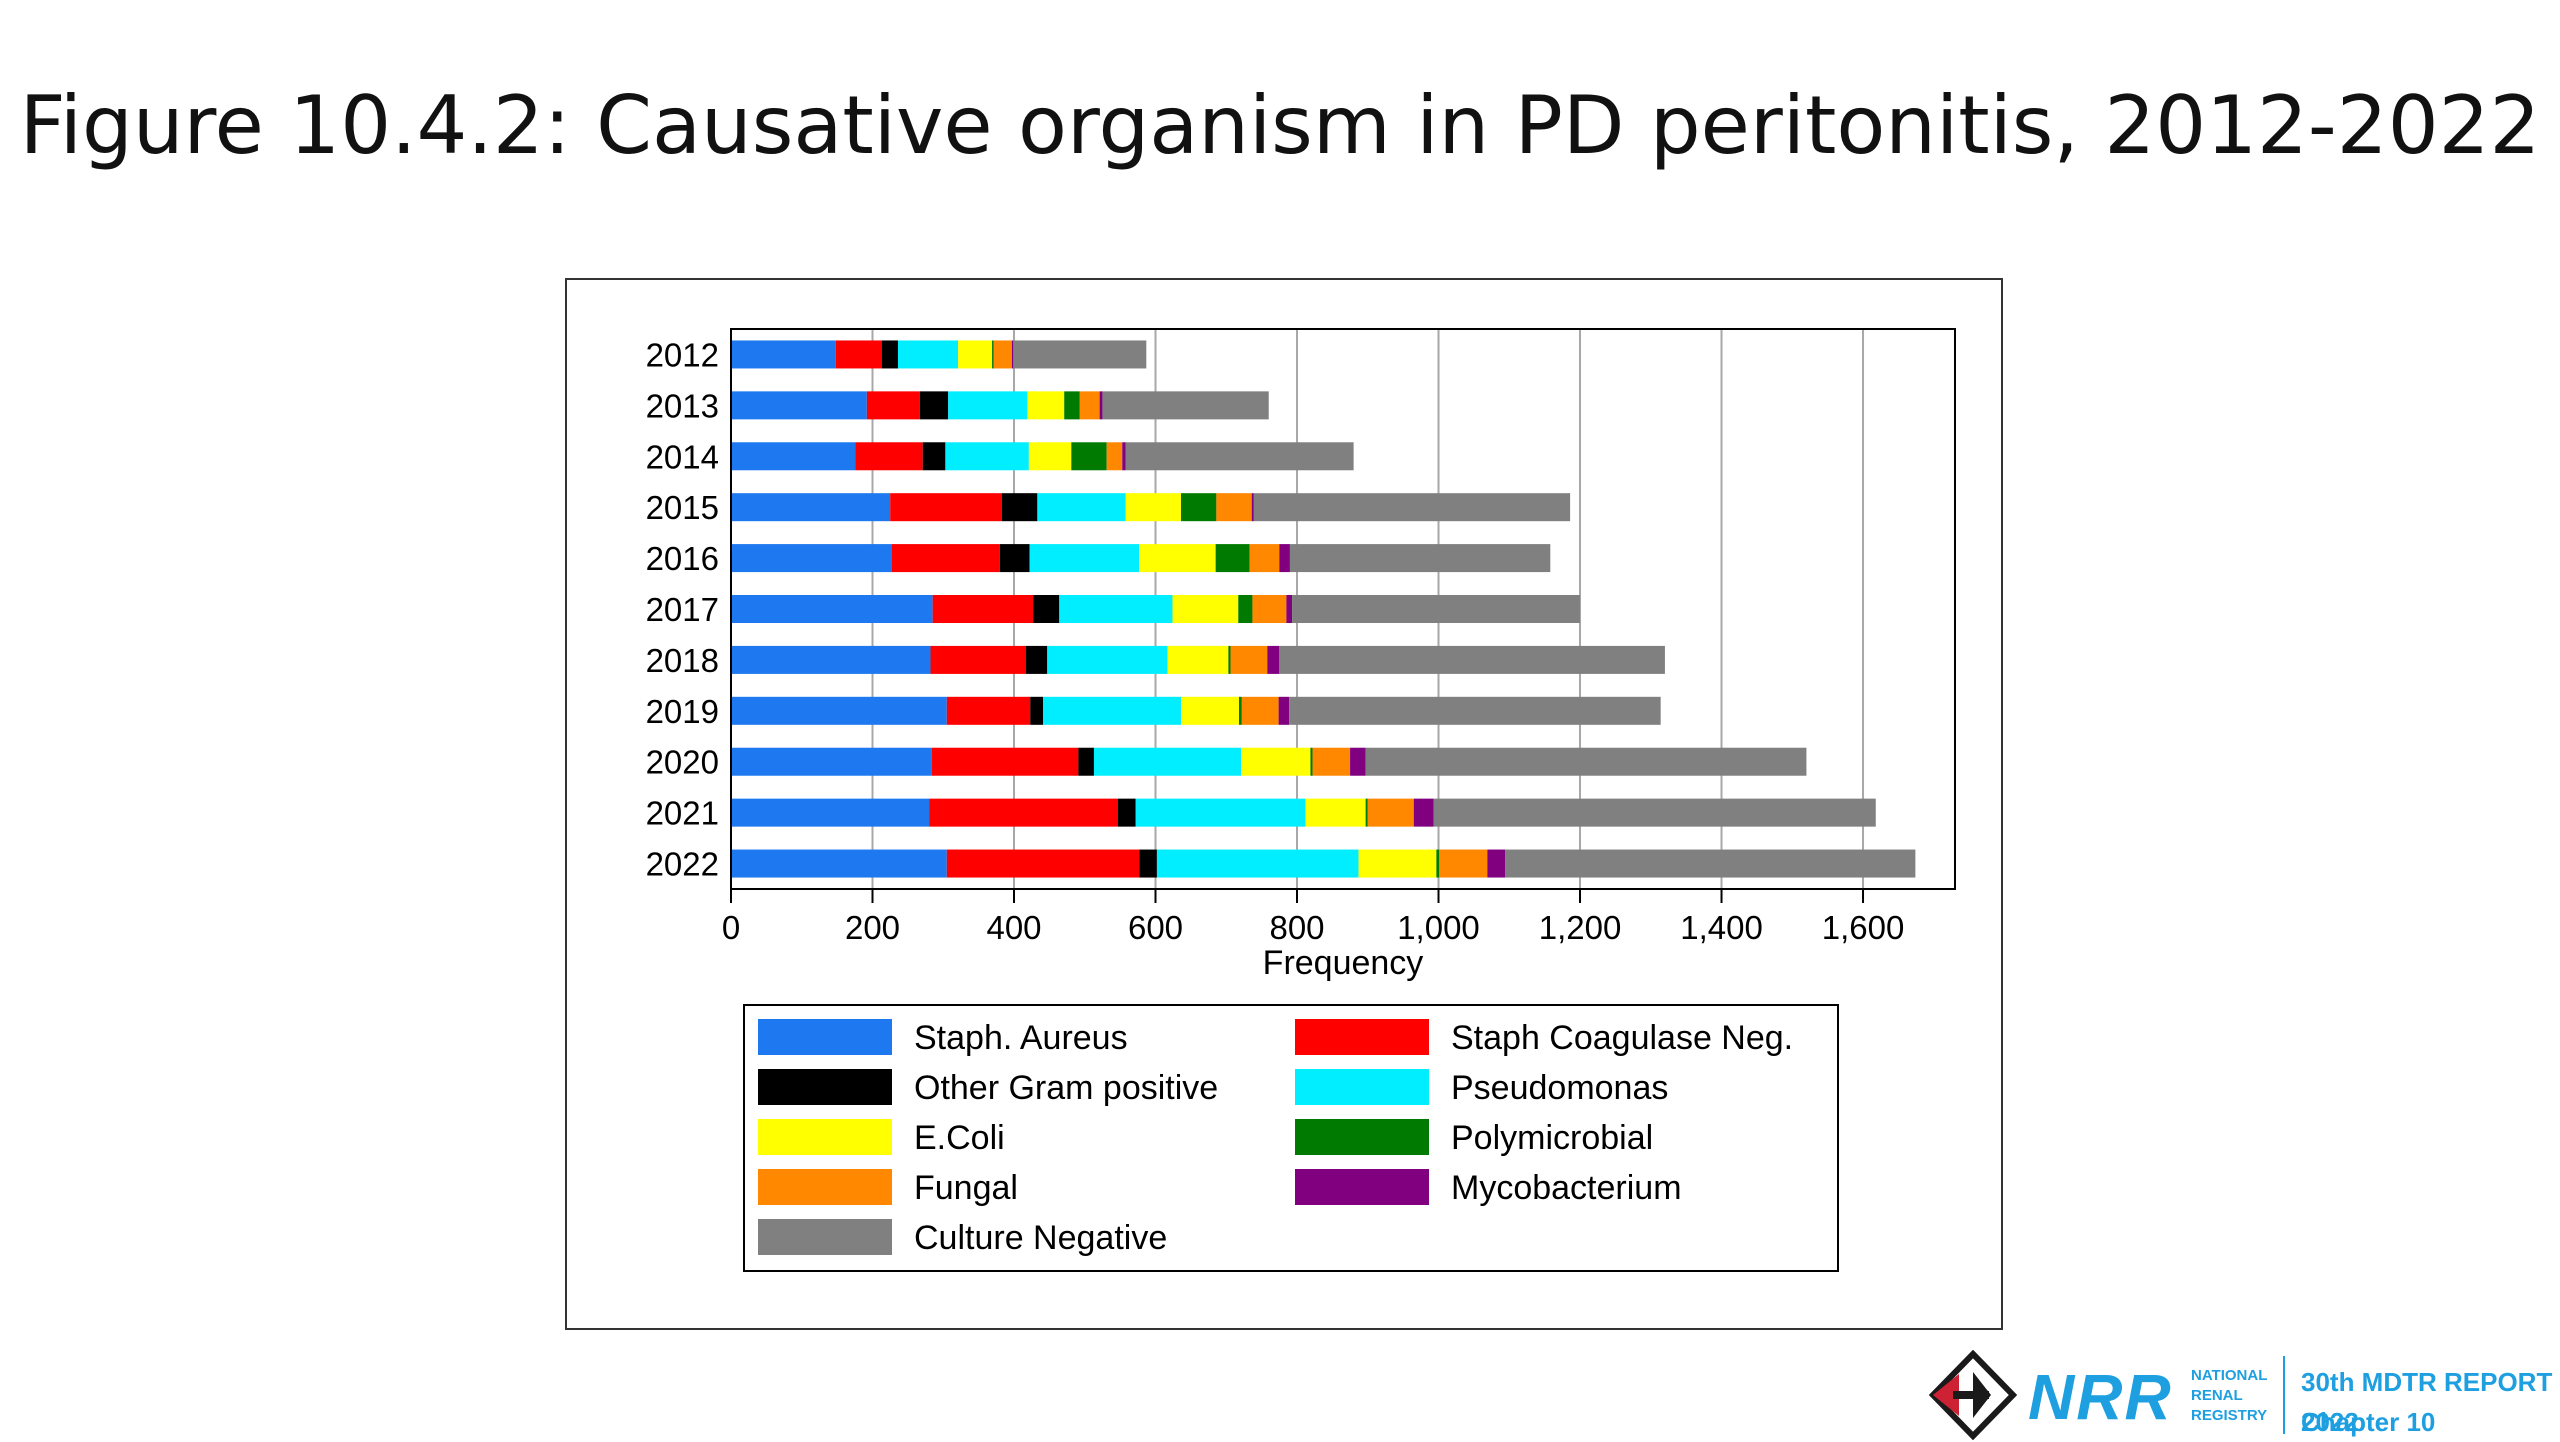  I want to click on y-tick-label: 2022, so click(682, 864).